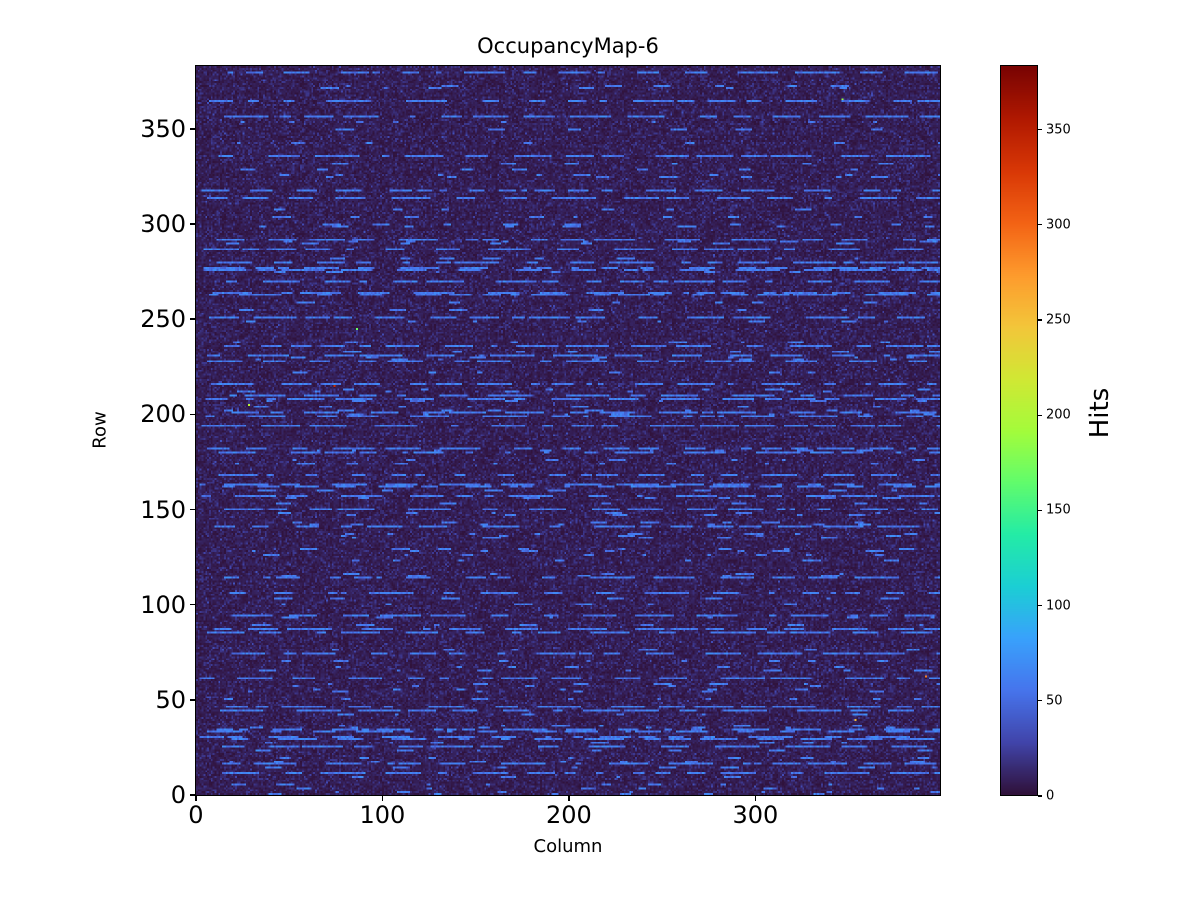  I want to click on x-axis-label: Column, so click(568, 846).